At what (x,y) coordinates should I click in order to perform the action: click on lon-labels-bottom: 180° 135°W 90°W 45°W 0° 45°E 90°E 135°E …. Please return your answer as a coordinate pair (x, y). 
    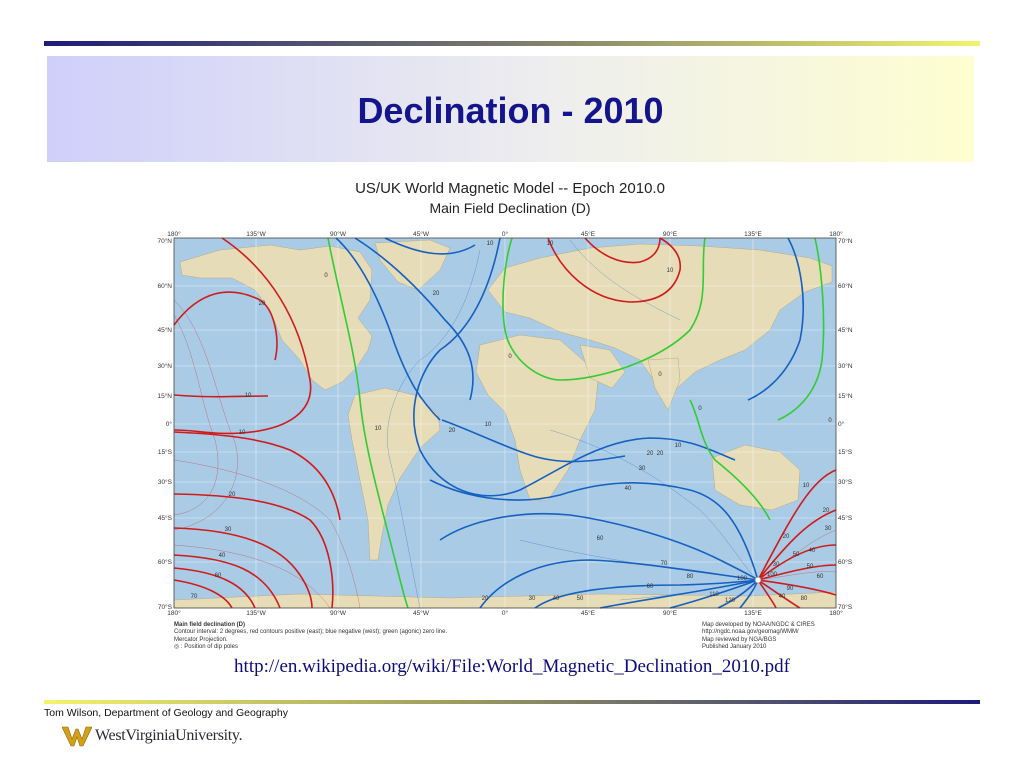
    Looking at the image, I should click on (505, 613).